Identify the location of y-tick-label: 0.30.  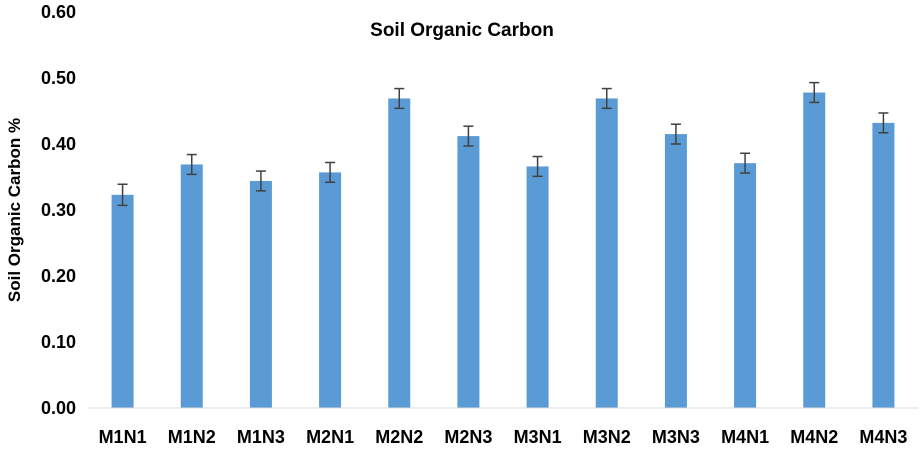
(58, 210).